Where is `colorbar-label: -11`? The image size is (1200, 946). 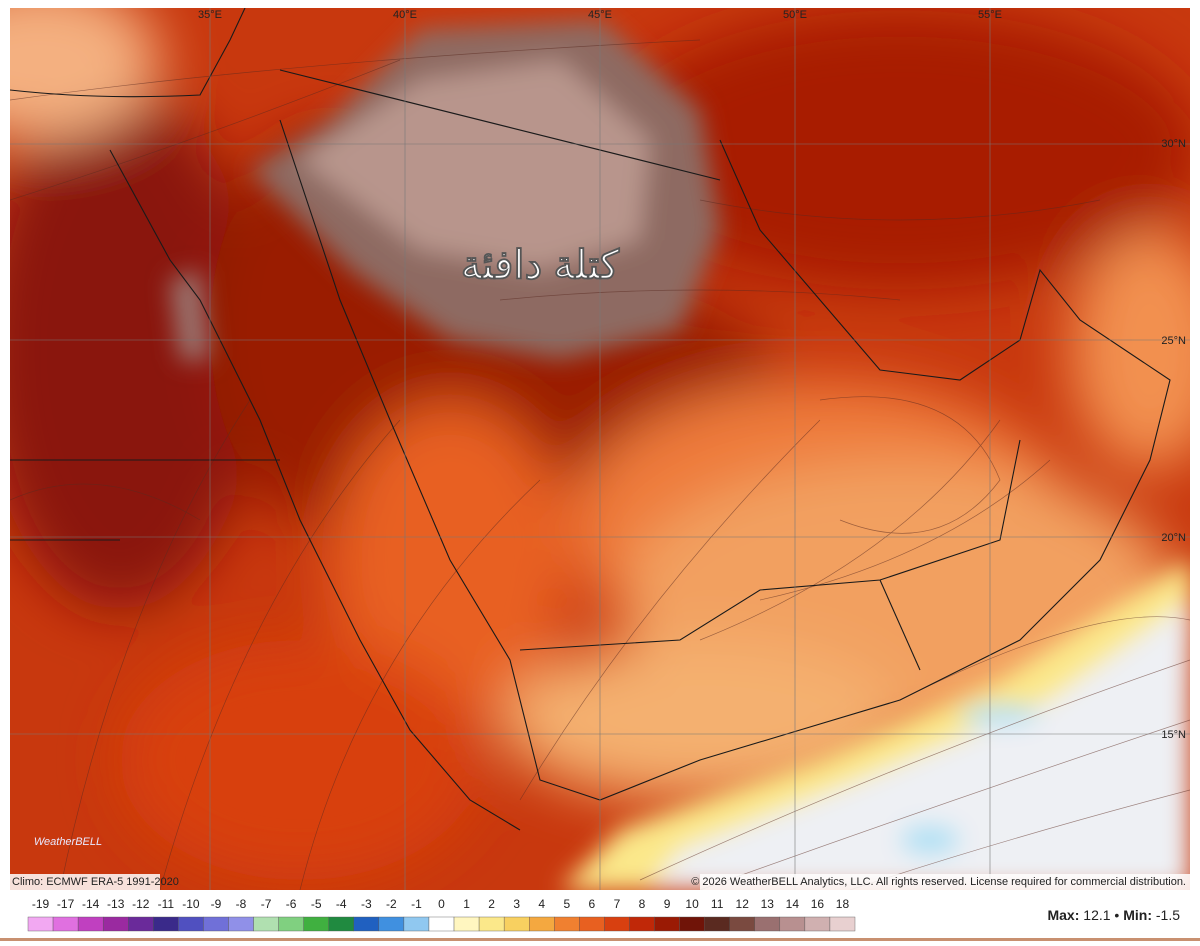
colorbar-label: -11 is located at coordinates (166, 904).